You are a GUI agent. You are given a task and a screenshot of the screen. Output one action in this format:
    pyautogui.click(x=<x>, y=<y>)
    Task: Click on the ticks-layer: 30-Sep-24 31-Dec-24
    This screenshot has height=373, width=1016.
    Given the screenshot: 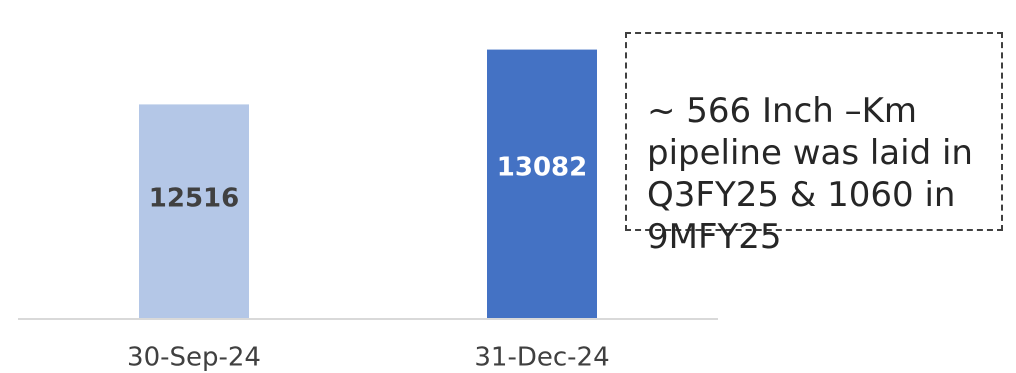 What is the action you would take?
    pyautogui.click(x=368, y=358)
    